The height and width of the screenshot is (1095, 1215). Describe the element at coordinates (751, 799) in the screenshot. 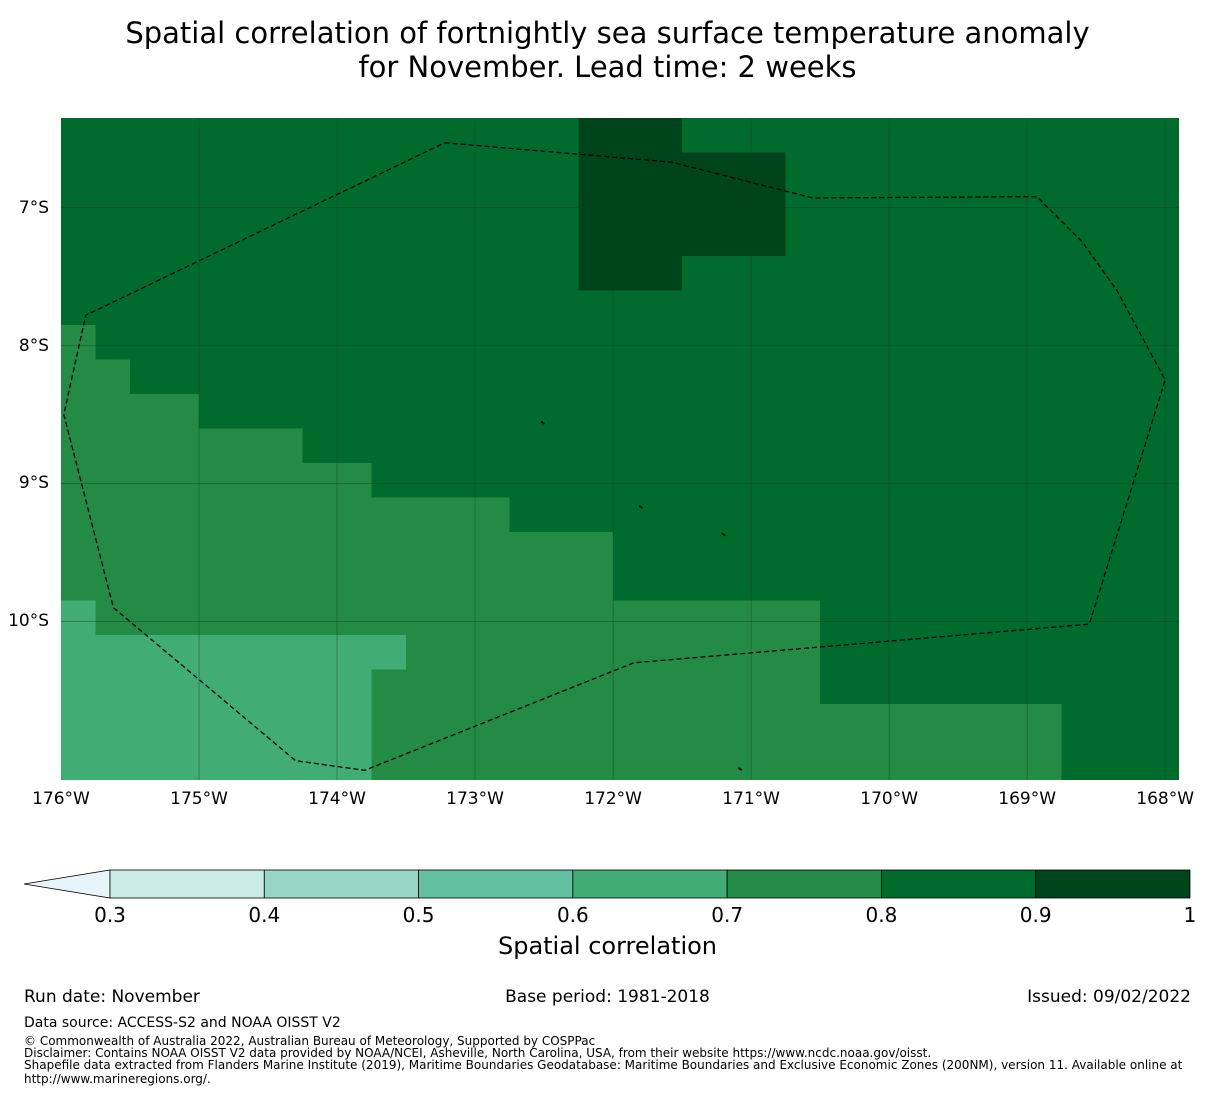

I see `lon-tick-label: 171°W` at that location.